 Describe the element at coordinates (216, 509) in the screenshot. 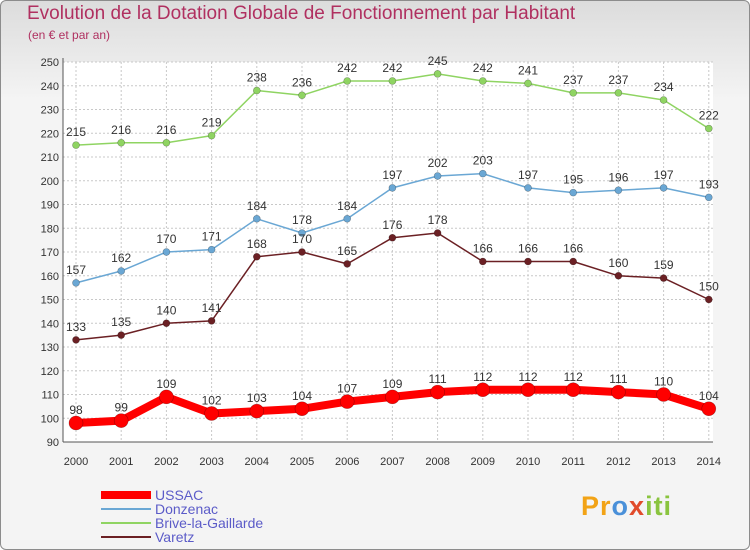

I see `legend-item-donzenac: Donzenac` at that location.